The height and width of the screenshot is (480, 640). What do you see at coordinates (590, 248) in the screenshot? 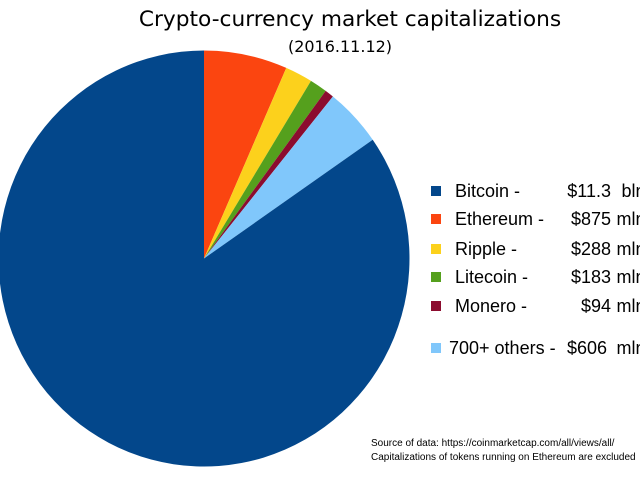
I see `legend-value: $288` at bounding box center [590, 248].